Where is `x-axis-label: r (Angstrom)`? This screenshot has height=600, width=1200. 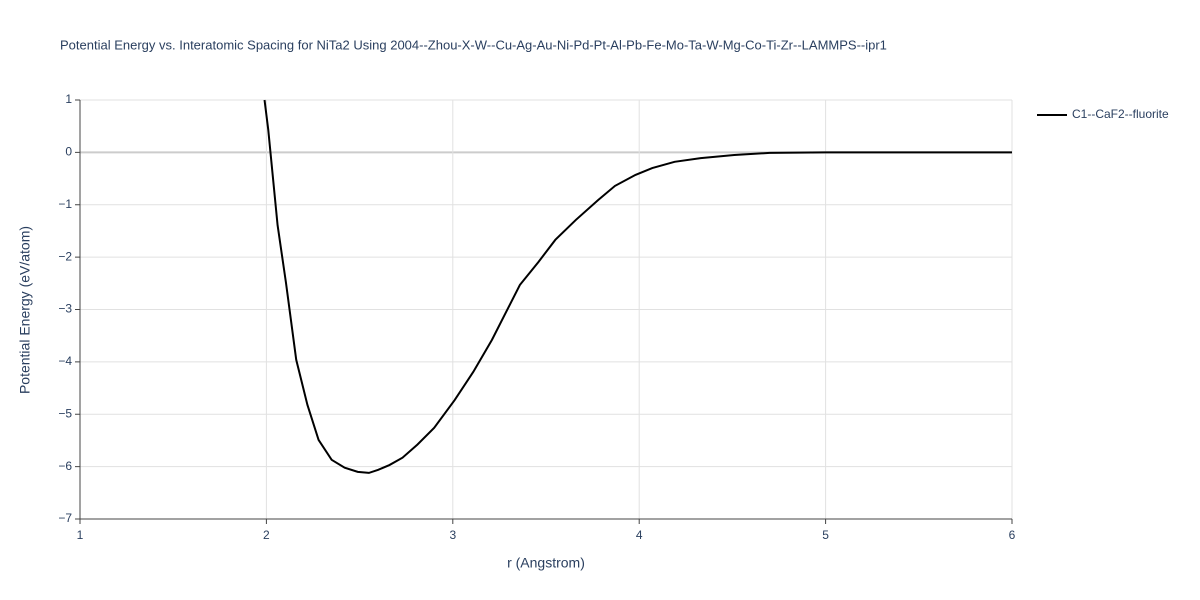 x-axis-label: r (Angstrom) is located at coordinates (546, 563).